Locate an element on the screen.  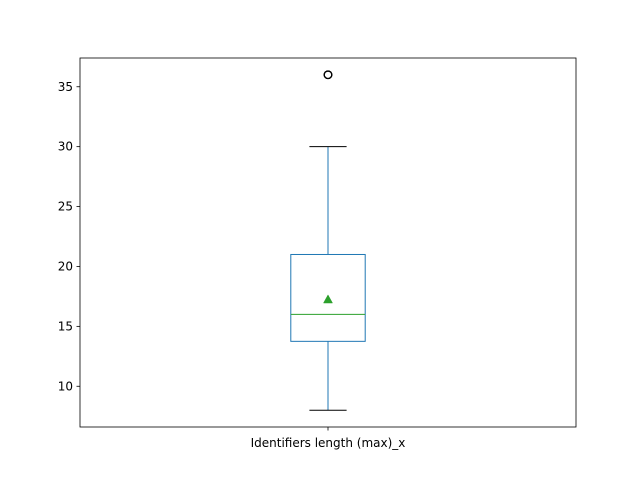
outlier-point is located at coordinates (328, 75).